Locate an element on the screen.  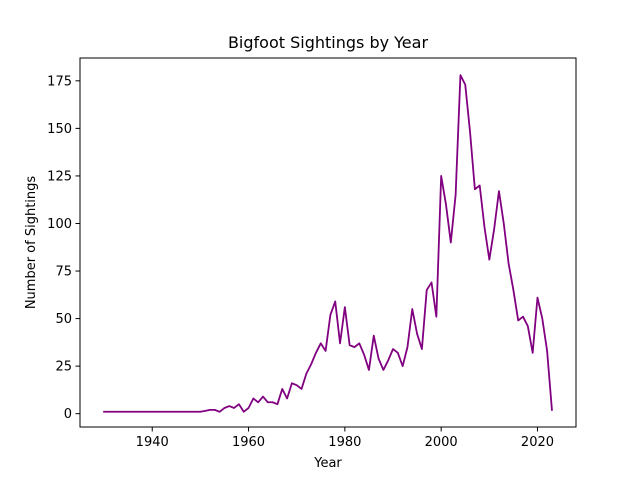
x-tick-label: 1960 is located at coordinates (248, 442).